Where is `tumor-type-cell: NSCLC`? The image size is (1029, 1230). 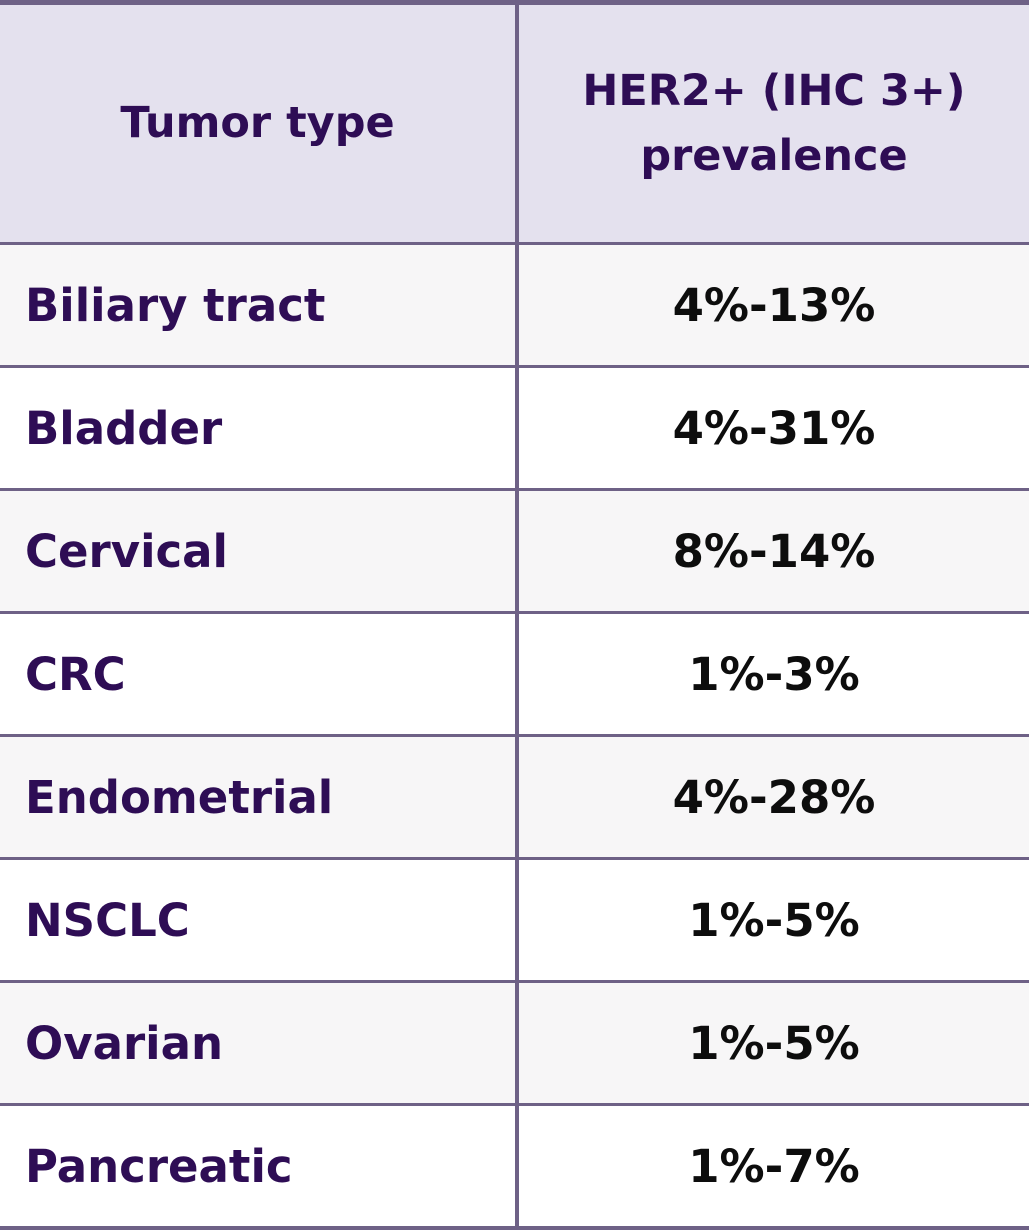
tumor-type-cell: NSCLC is located at coordinates (257, 920).